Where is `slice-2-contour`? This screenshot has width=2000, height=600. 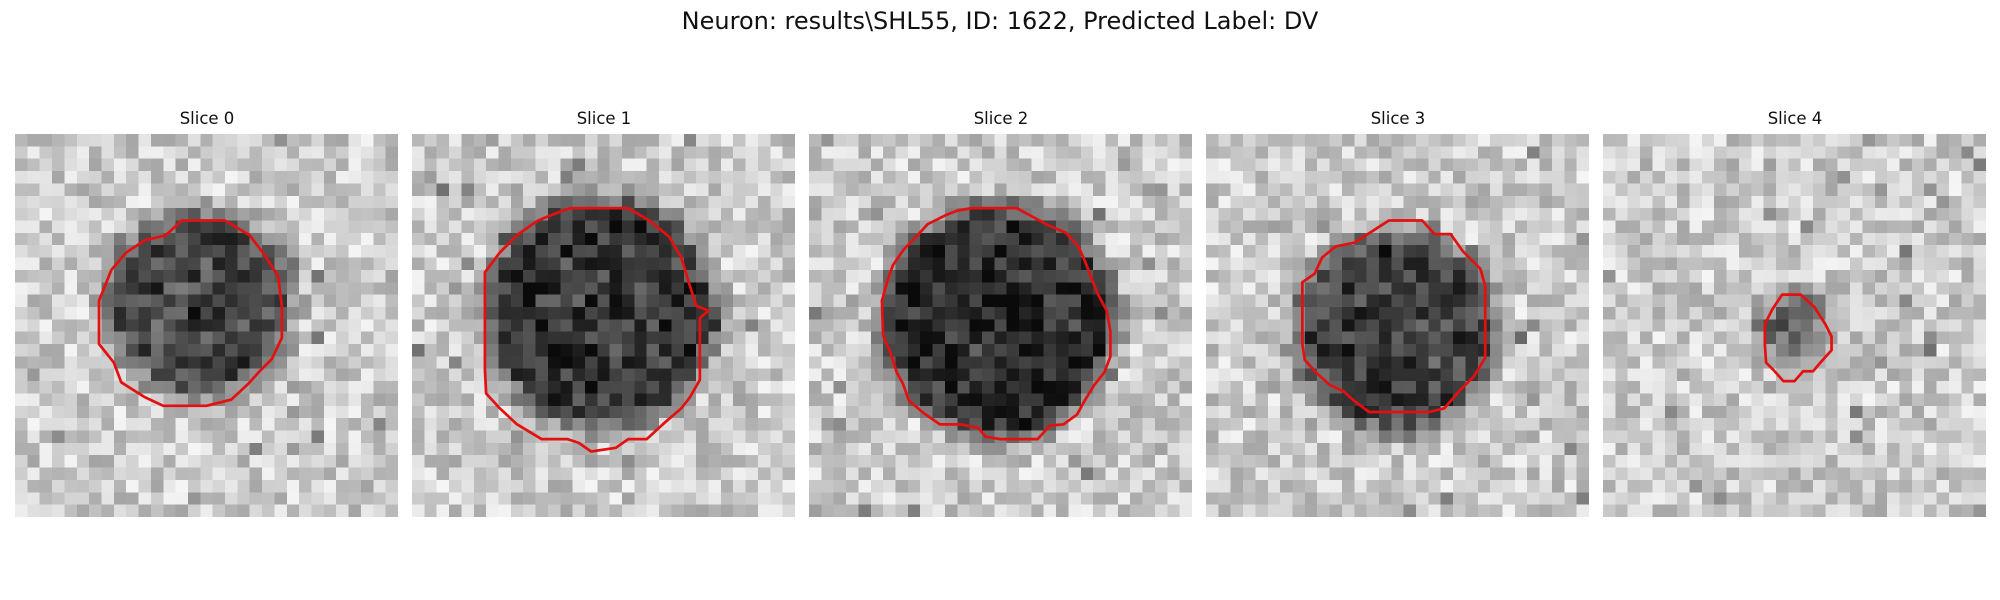 slice-2-contour is located at coordinates (996, 323).